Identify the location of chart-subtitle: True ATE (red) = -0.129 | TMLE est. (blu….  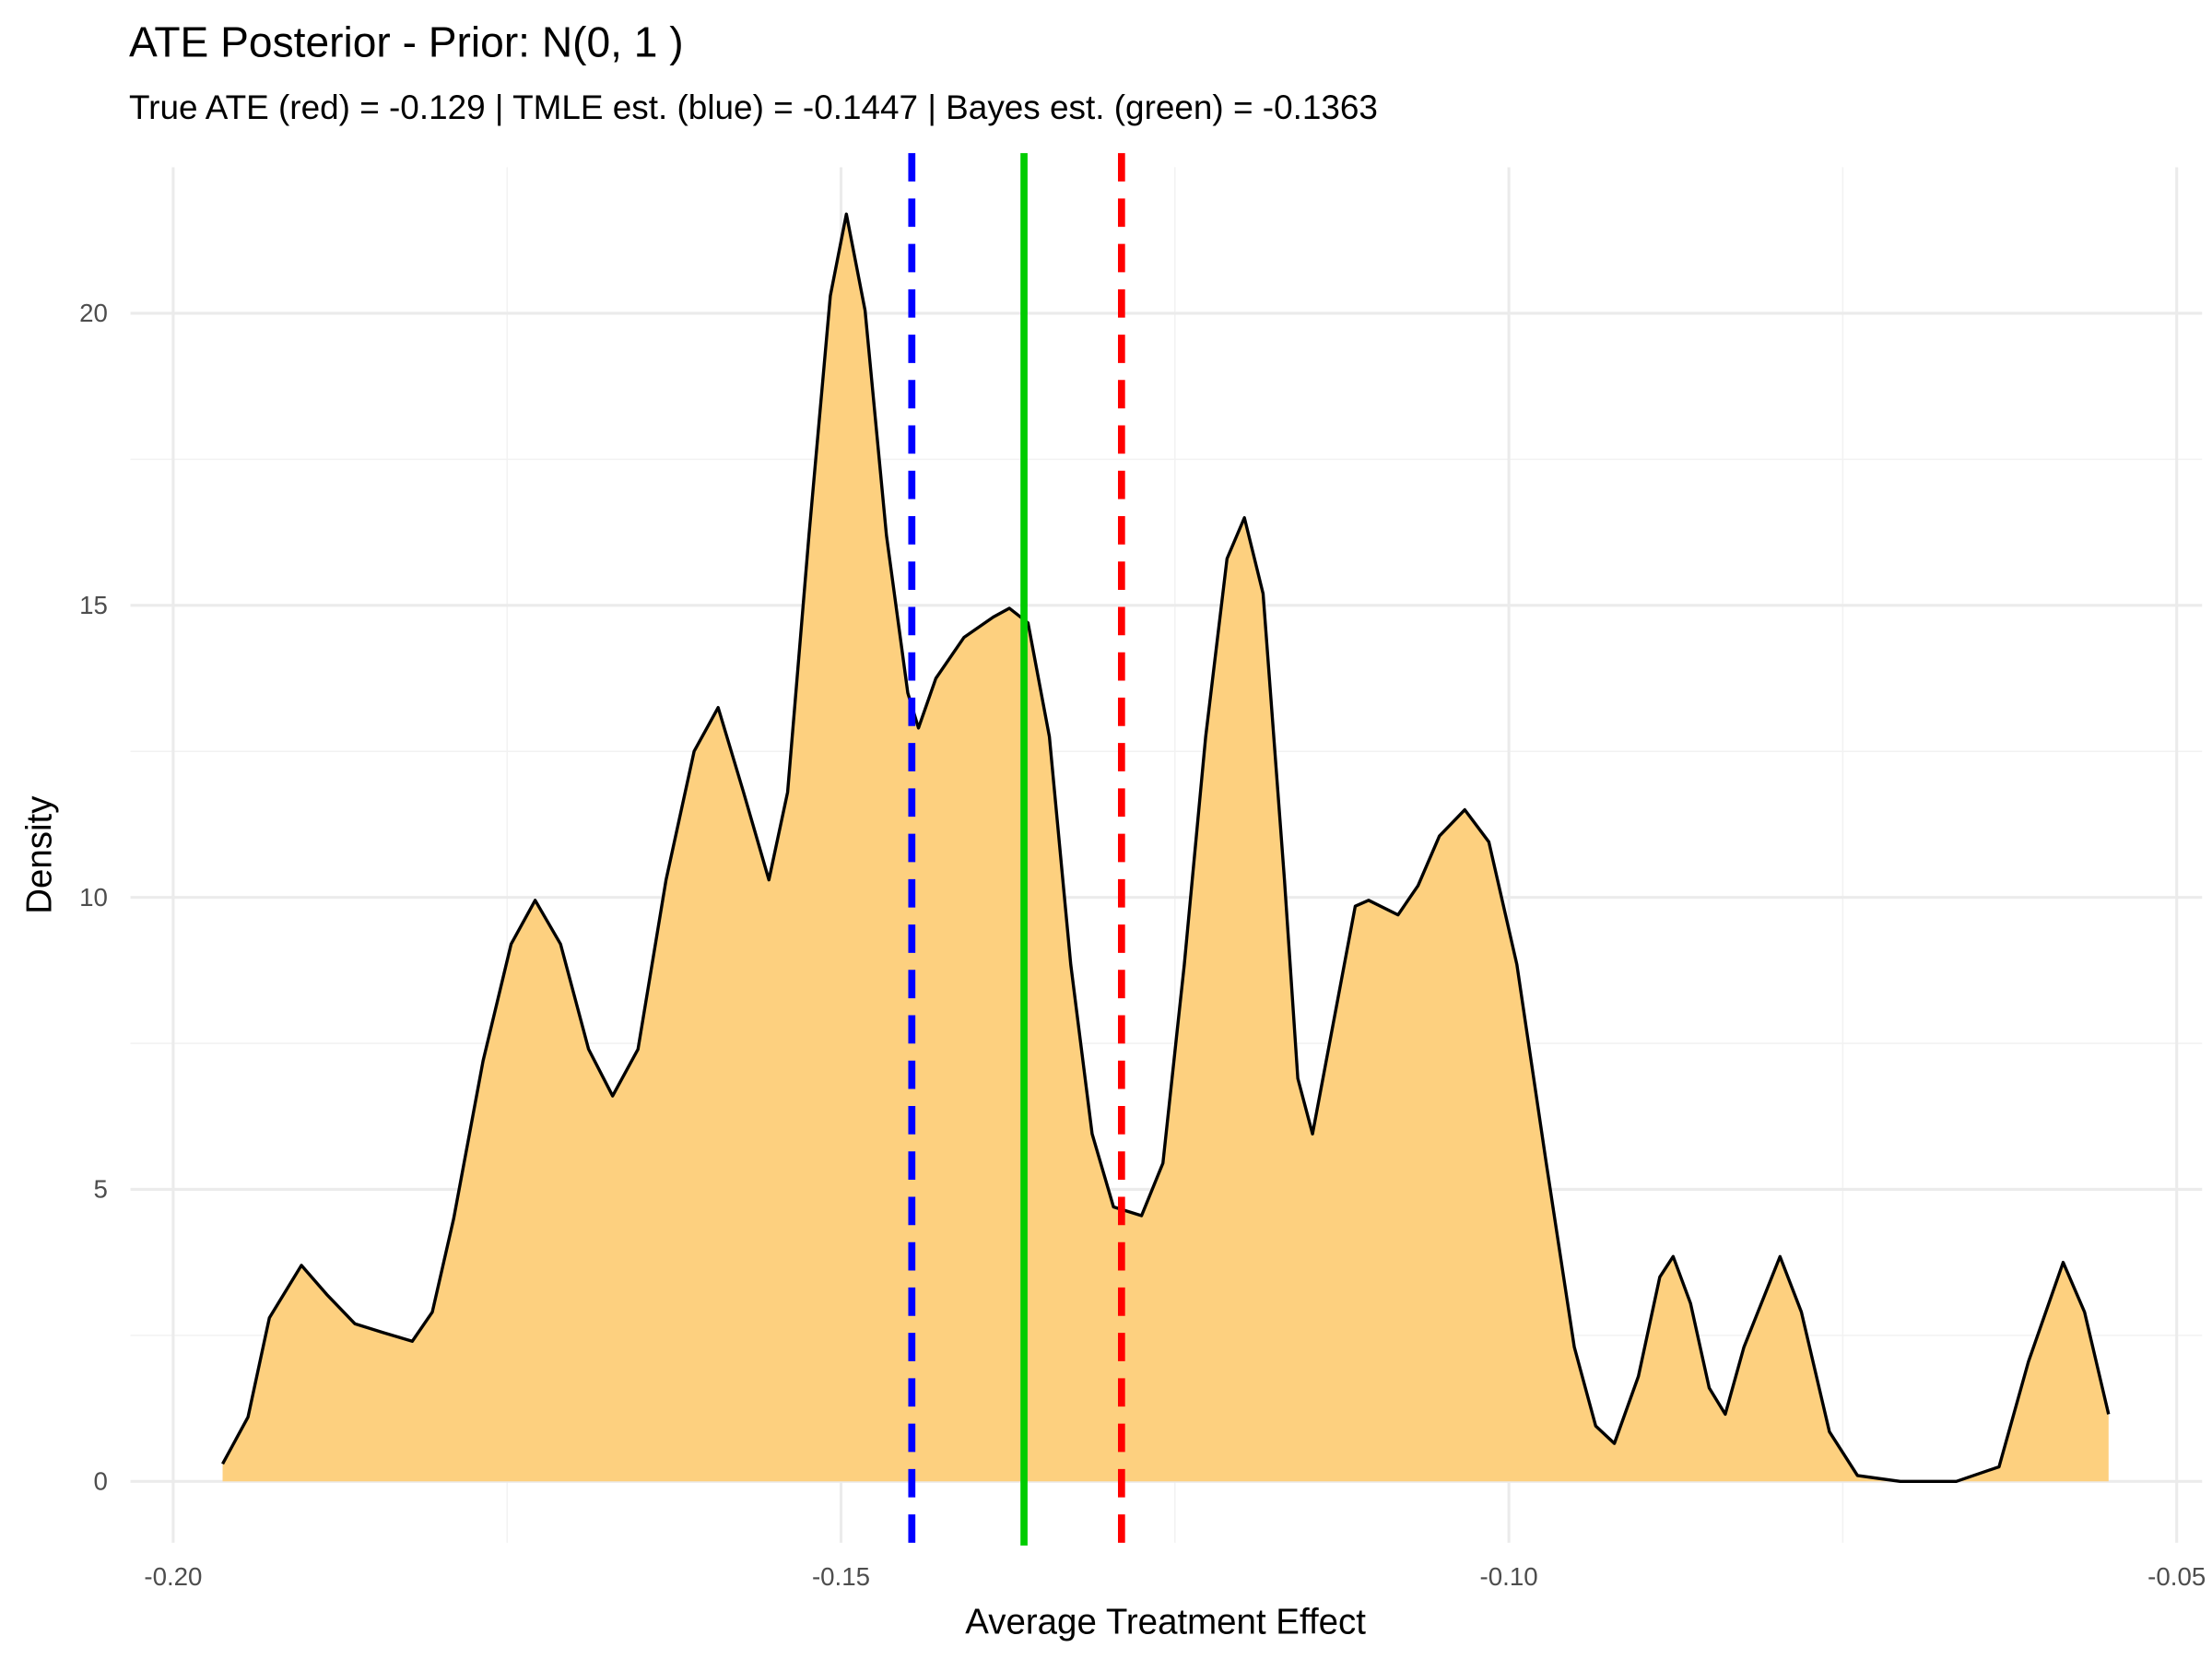
(753, 107).